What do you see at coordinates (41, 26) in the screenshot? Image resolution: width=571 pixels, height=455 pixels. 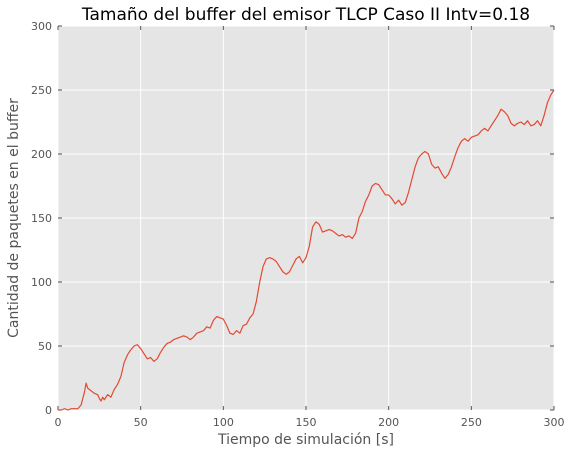 I see `y-tick-label: 300` at bounding box center [41, 26].